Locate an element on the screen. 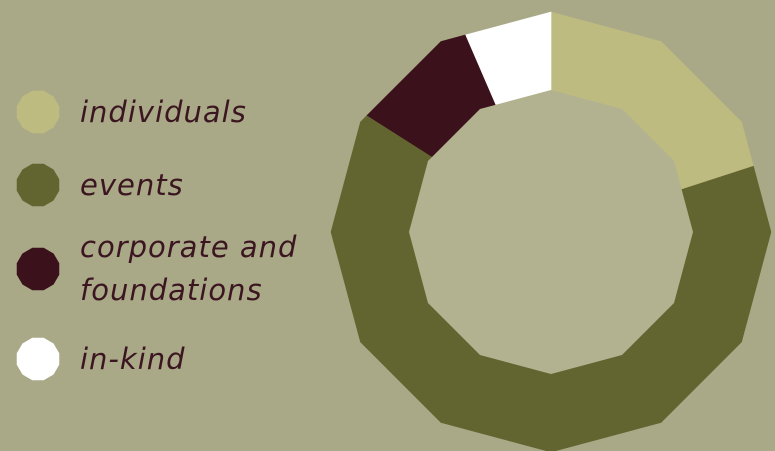 This screenshot has height=451, width=775. legend-item-in-kind: in-kind is located at coordinates (101, 359).